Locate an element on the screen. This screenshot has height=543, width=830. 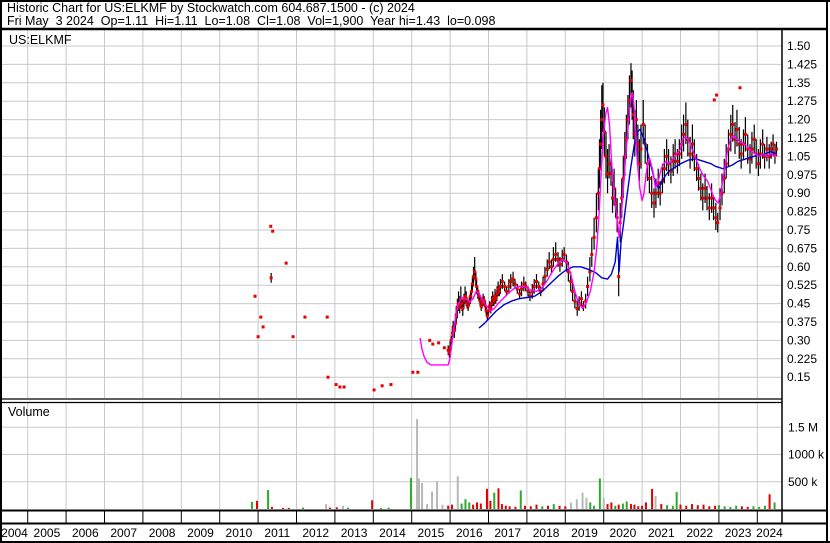
svg-text: 2022 is located at coordinates (699, 533).